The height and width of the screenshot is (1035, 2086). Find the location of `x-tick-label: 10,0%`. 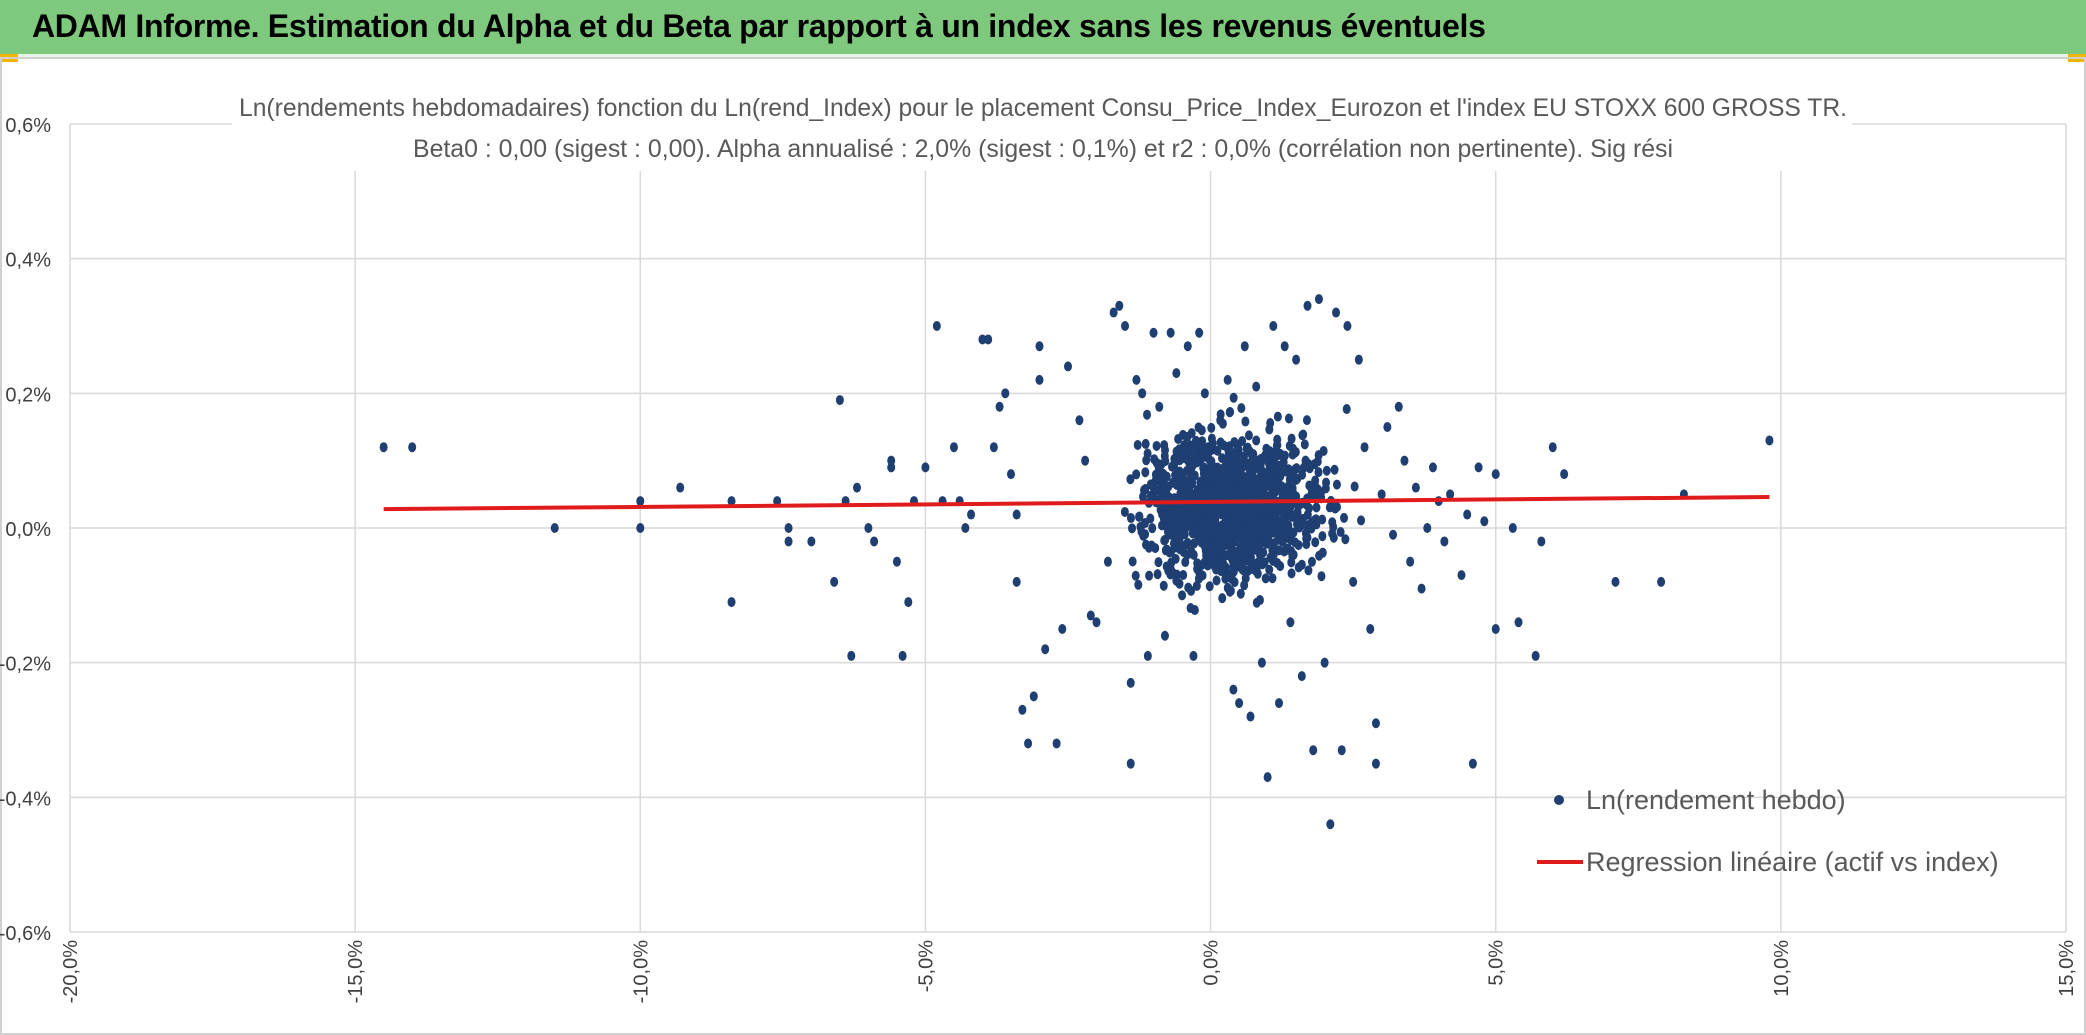

x-tick-label: 10,0% is located at coordinates (1782, 968).